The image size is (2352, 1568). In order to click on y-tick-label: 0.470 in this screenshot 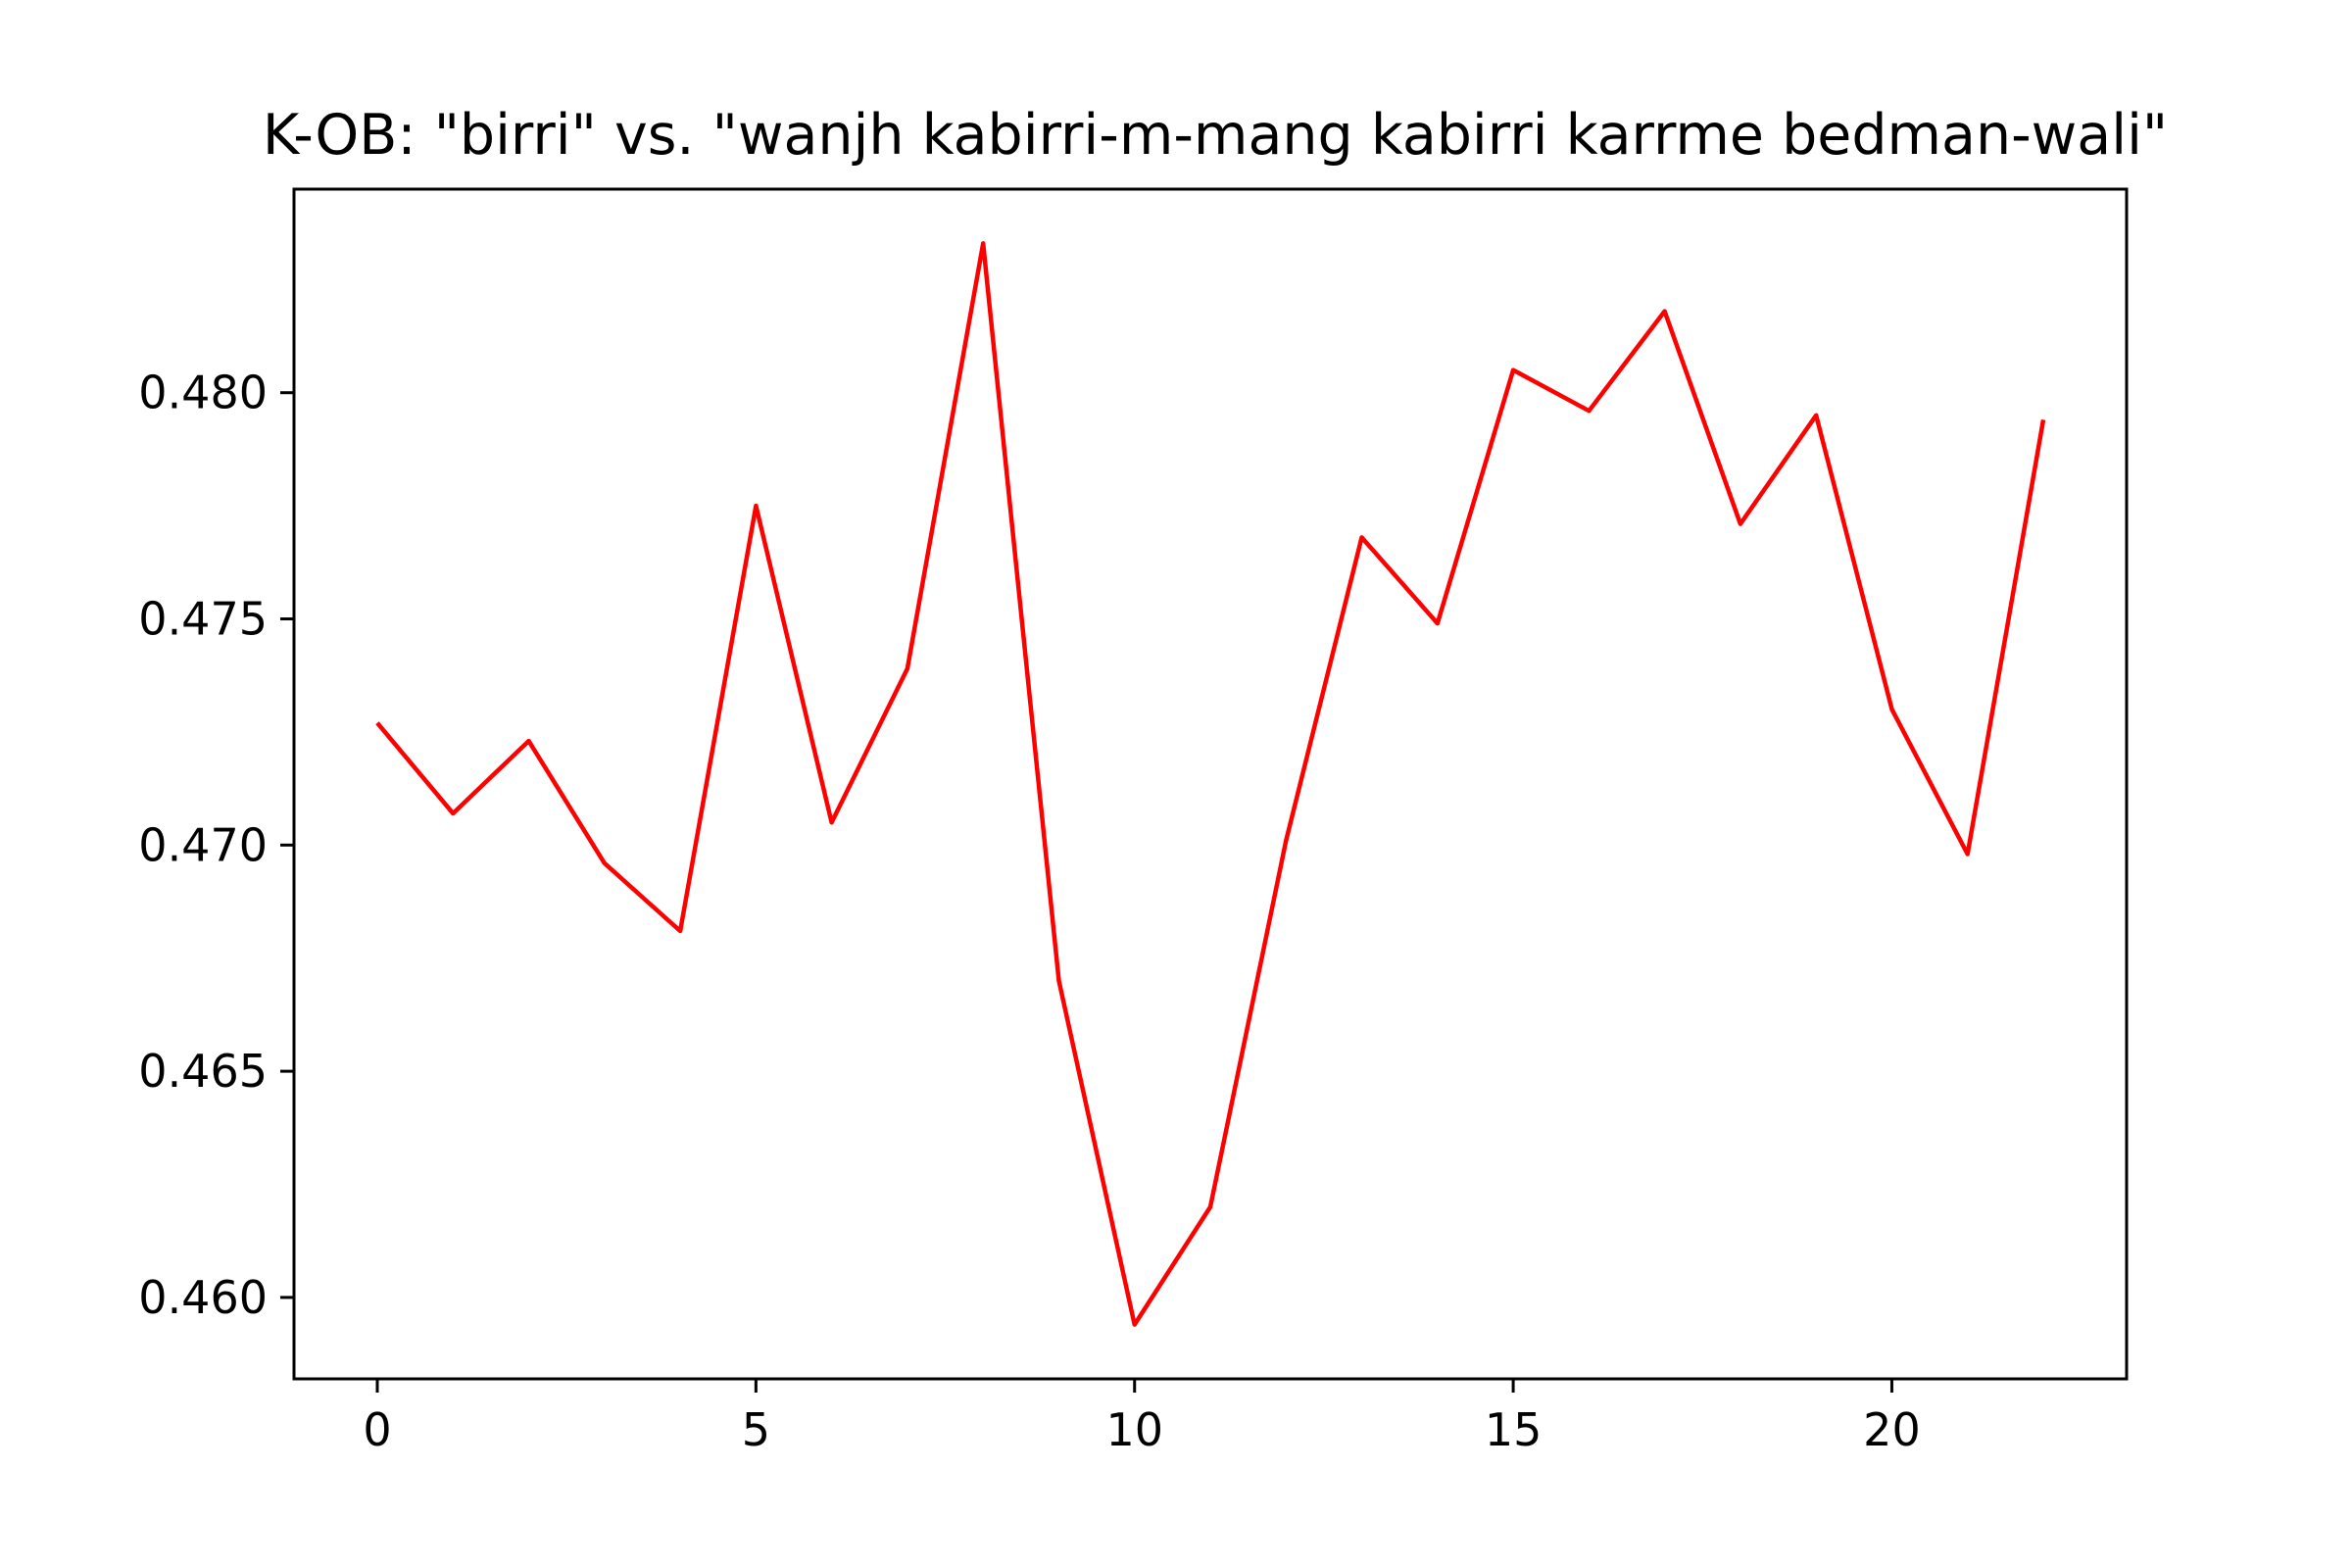, I will do `click(203, 844)`.